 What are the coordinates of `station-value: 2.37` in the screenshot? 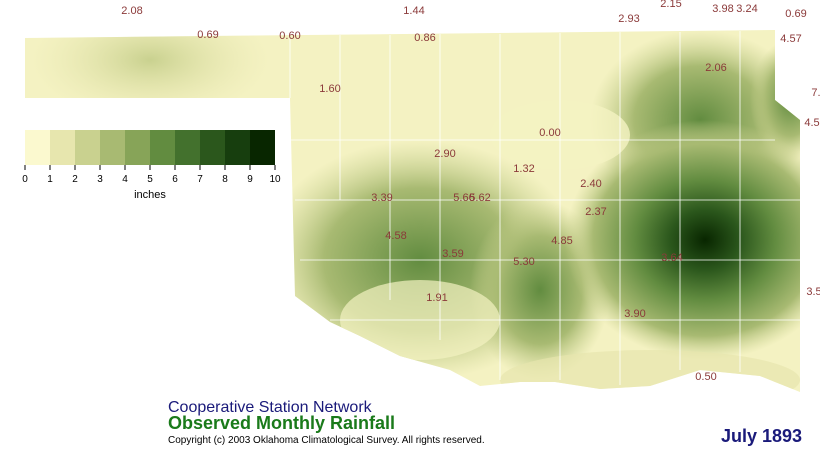 It's located at (595, 212).